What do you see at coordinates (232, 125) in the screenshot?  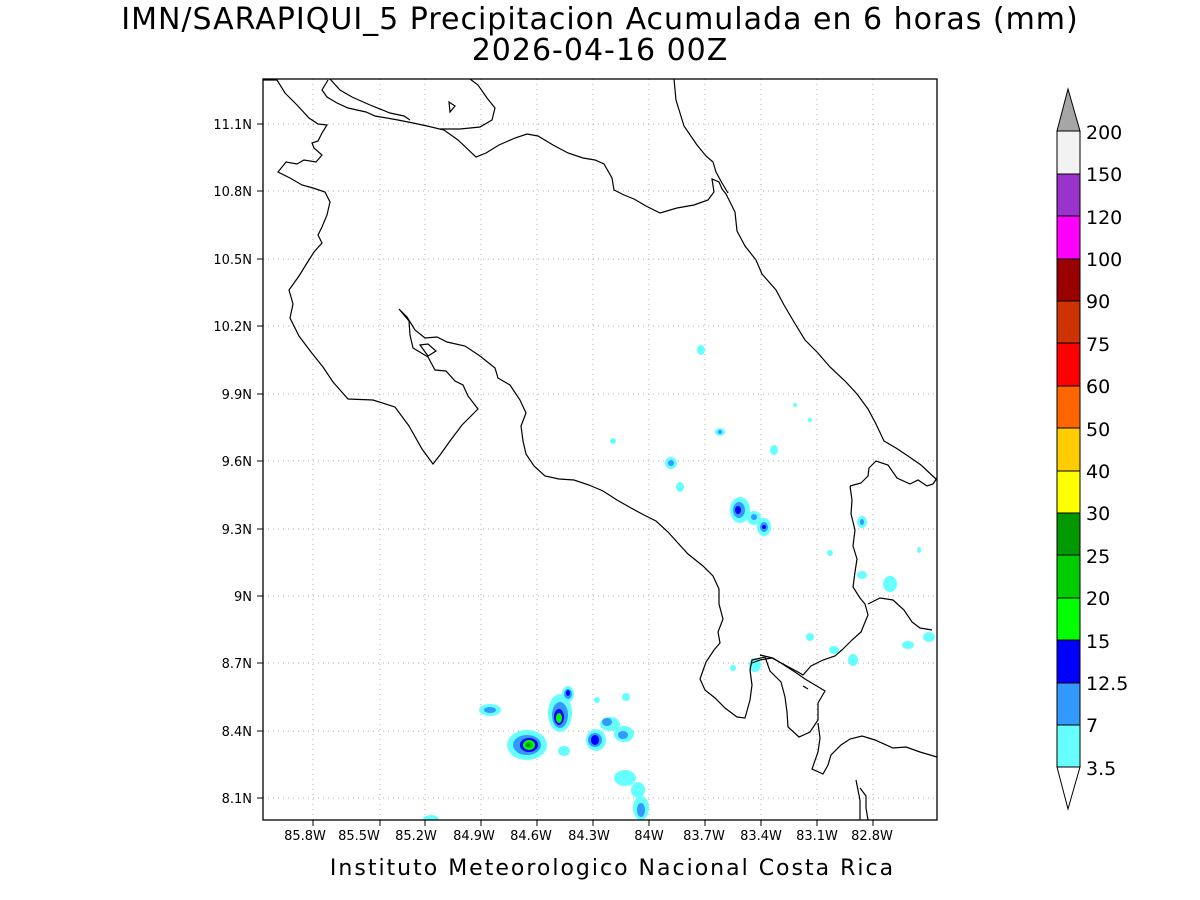 I see `lat-tick-label: 11.1N` at bounding box center [232, 125].